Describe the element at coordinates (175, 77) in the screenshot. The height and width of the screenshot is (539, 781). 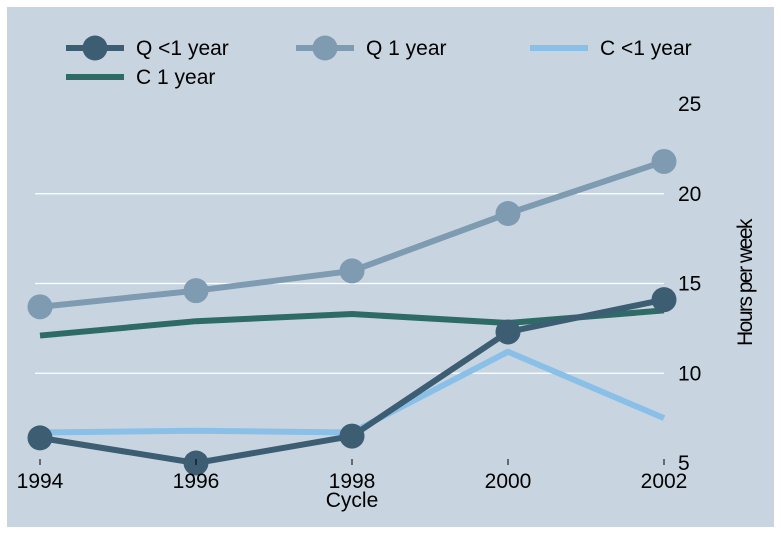
I see `legend-label-c-1-year: C 1 year` at that location.